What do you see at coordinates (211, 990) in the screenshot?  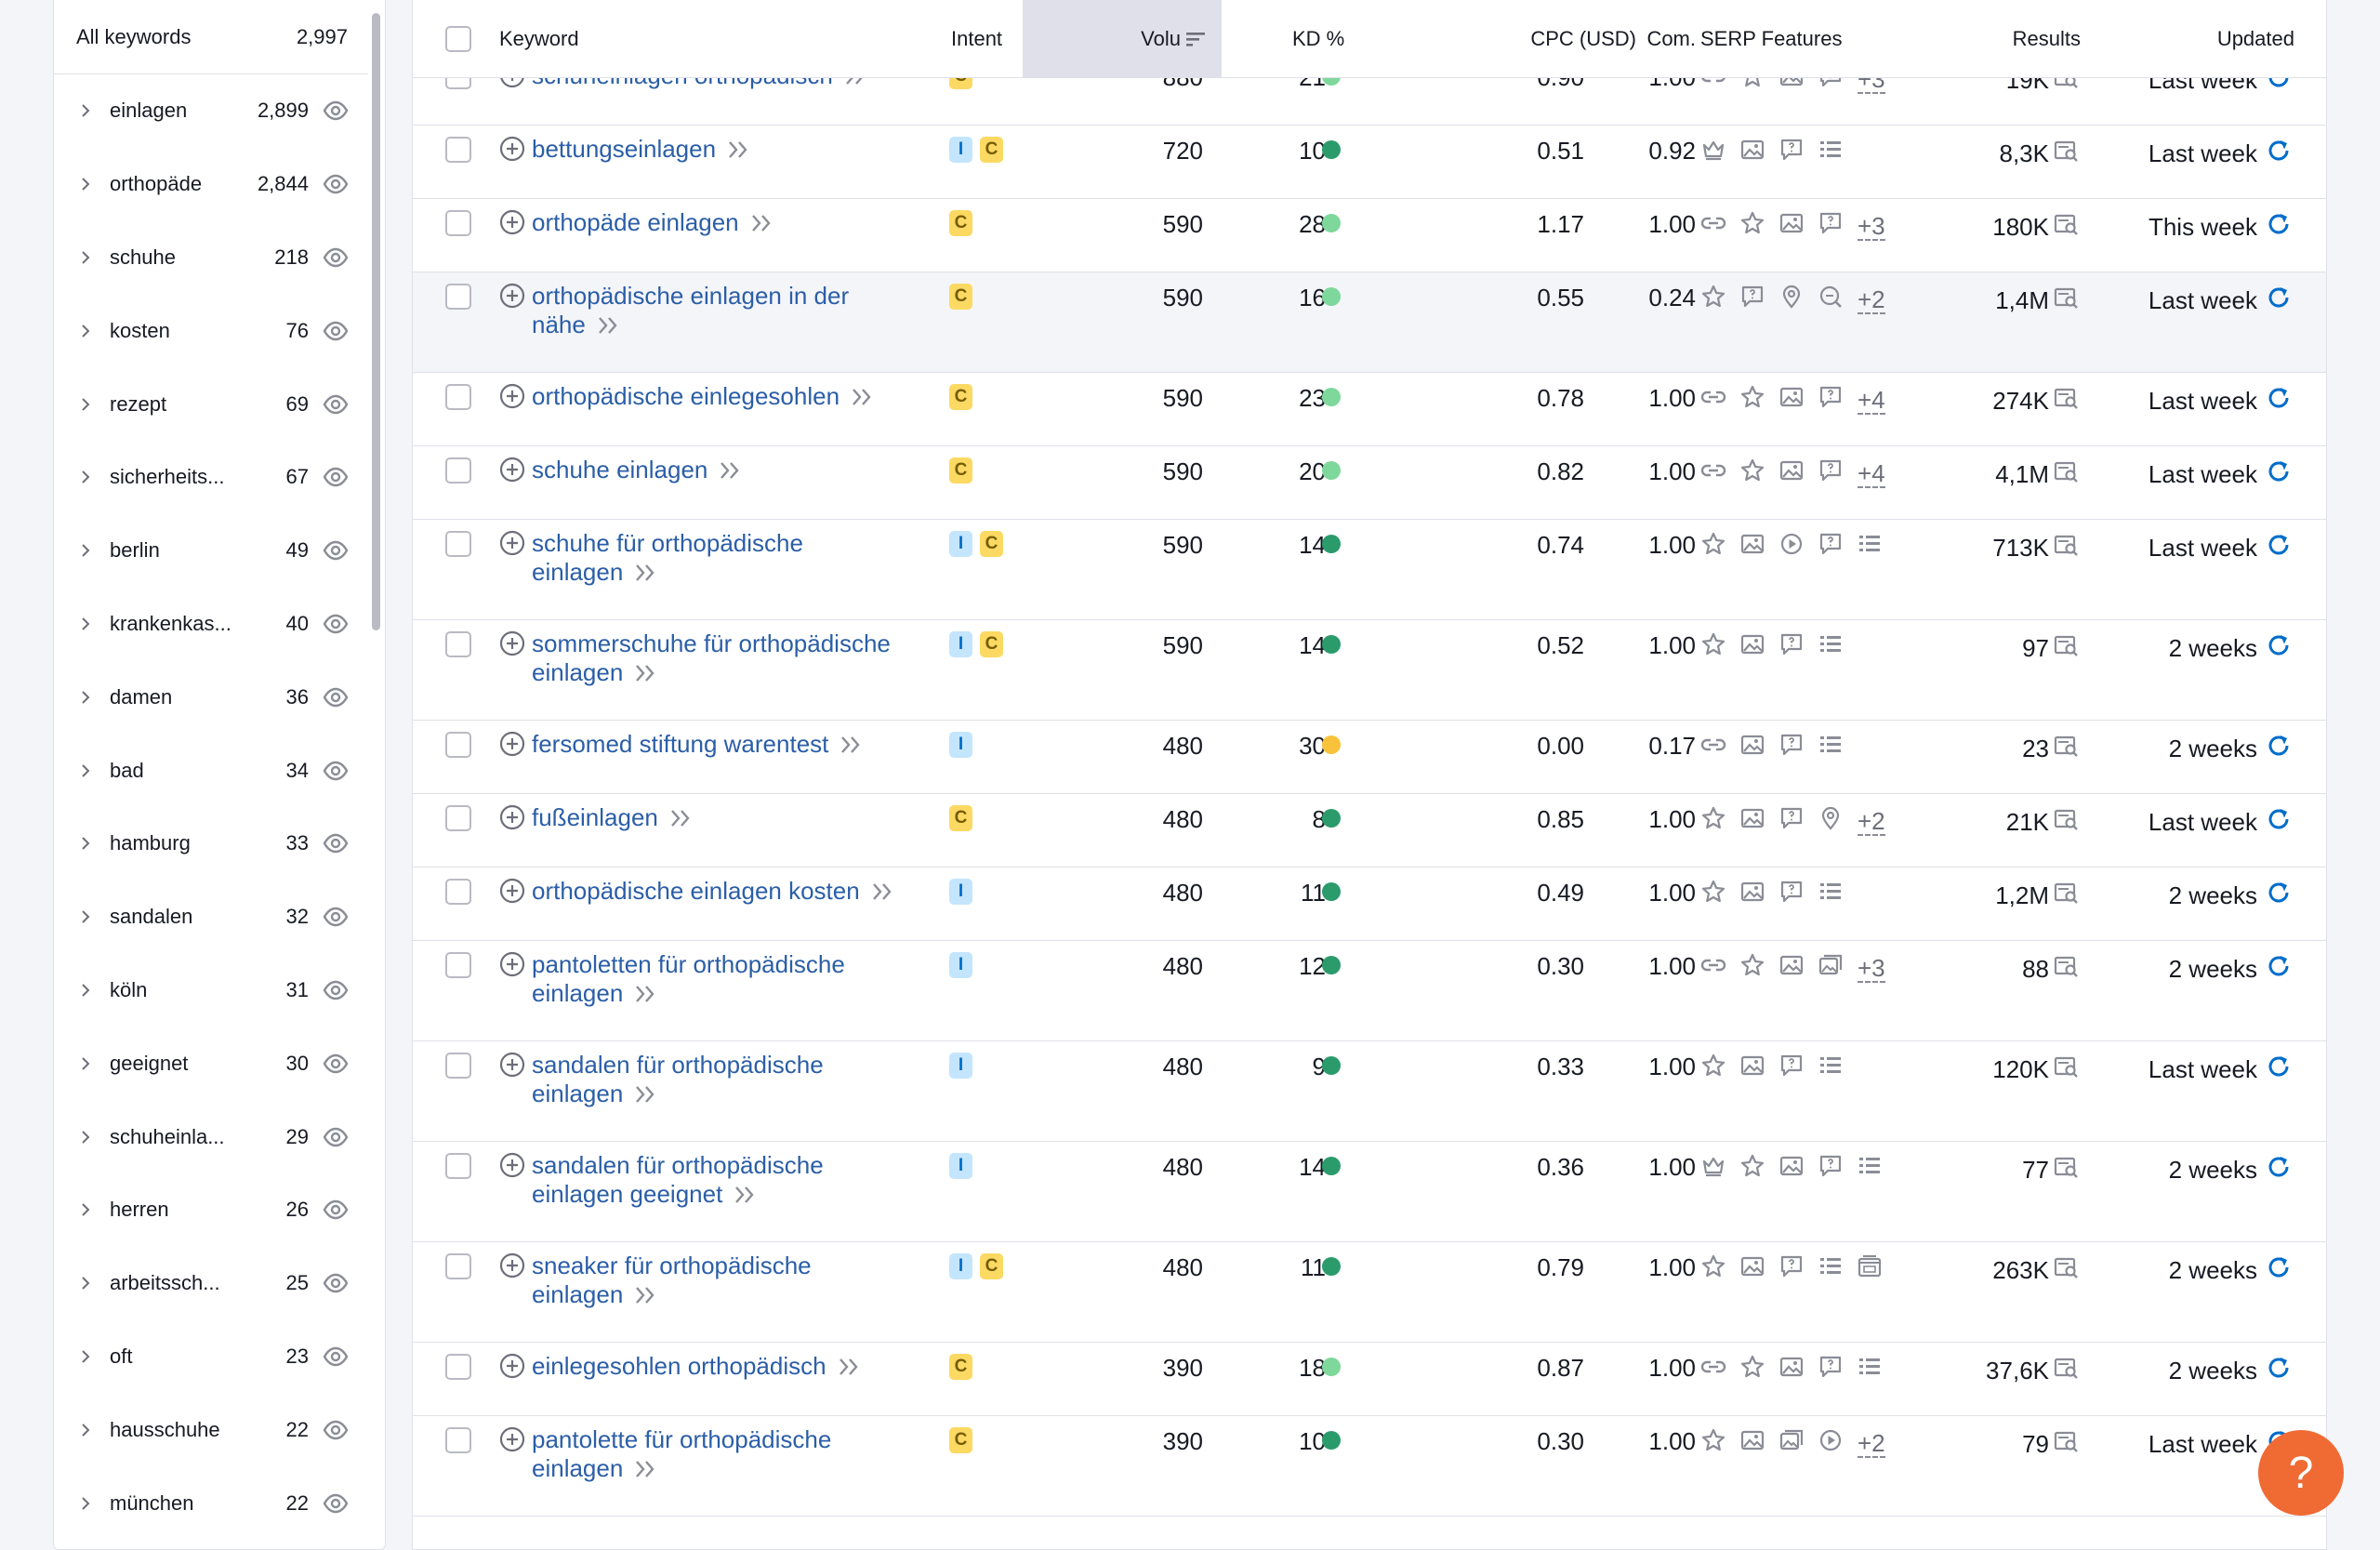 I see `sidebar-group-item: köln 31` at bounding box center [211, 990].